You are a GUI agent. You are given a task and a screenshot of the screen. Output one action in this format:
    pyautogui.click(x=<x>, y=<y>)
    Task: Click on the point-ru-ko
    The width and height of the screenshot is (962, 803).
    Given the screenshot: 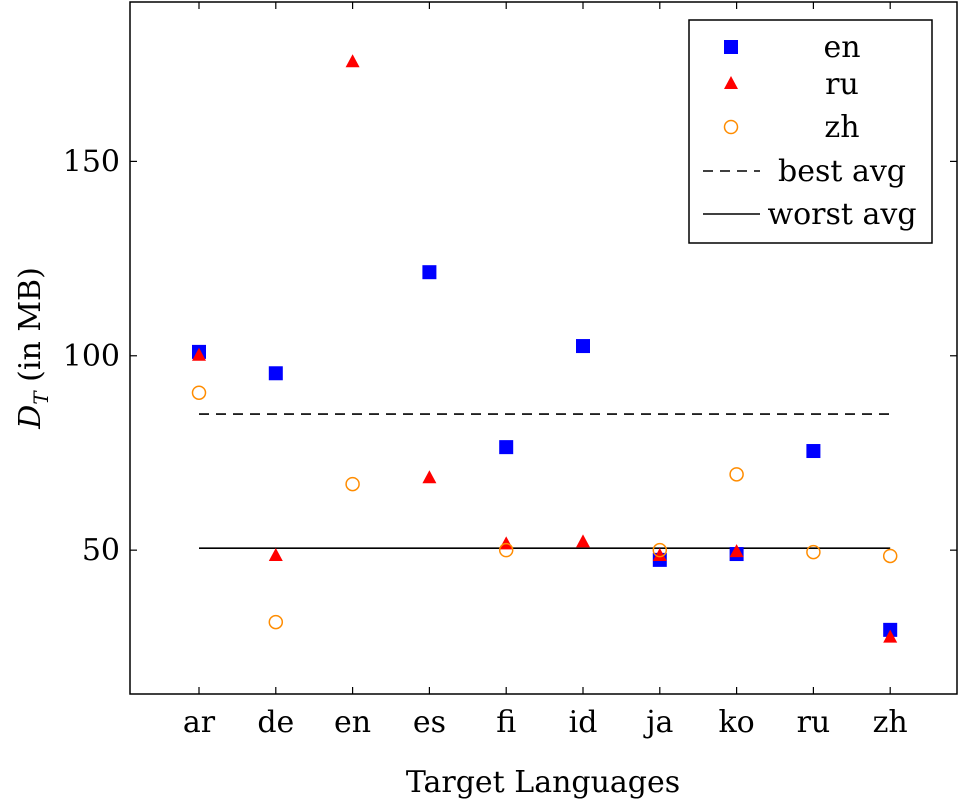 What is the action you would take?
    pyautogui.click(x=736, y=551)
    